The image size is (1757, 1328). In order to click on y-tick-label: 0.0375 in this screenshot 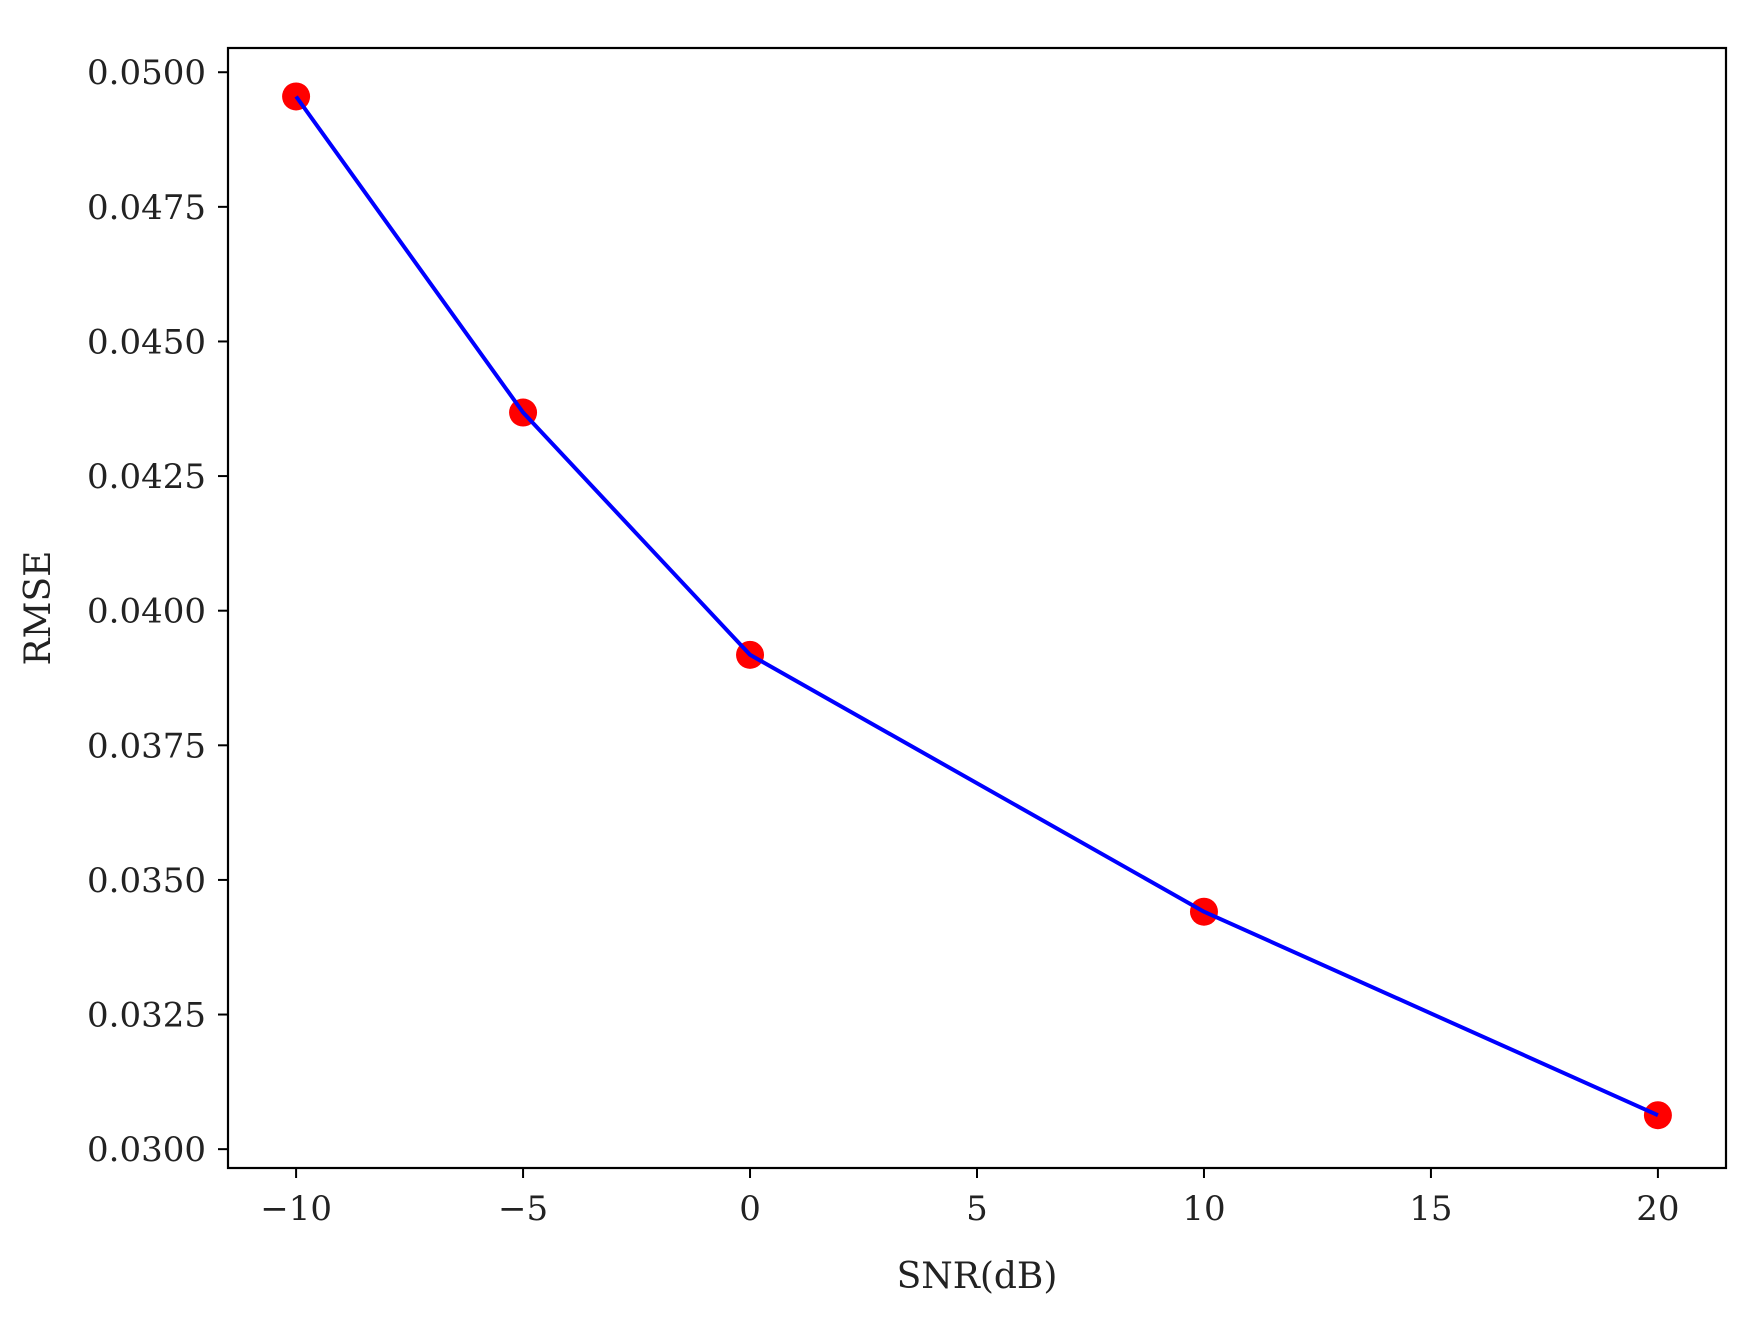, I will do `click(146, 746)`.